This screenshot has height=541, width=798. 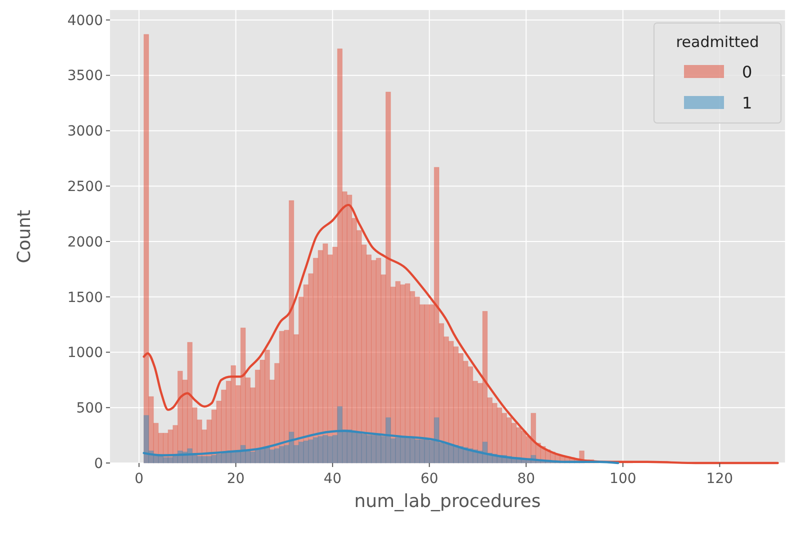 What do you see at coordinates (139, 479) in the screenshot?
I see `x-tick-label: 0` at bounding box center [139, 479].